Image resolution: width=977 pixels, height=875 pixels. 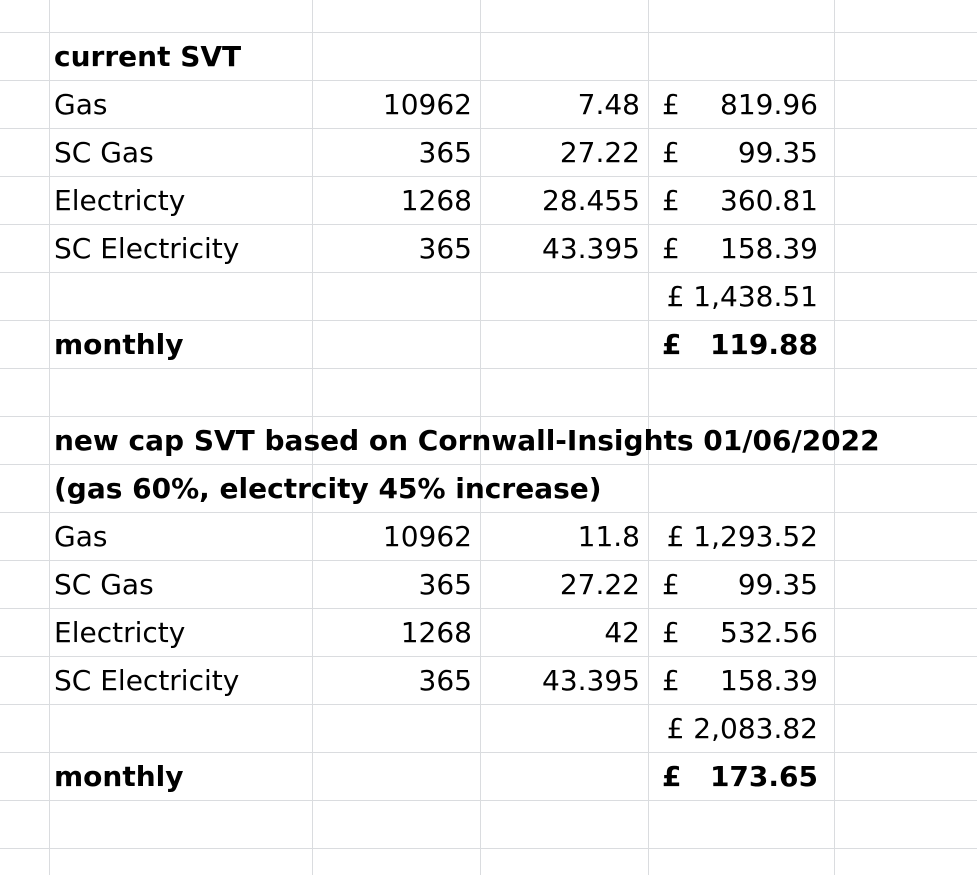 I want to click on sheet-cell: £ 1,438.51, so click(x=742, y=296).